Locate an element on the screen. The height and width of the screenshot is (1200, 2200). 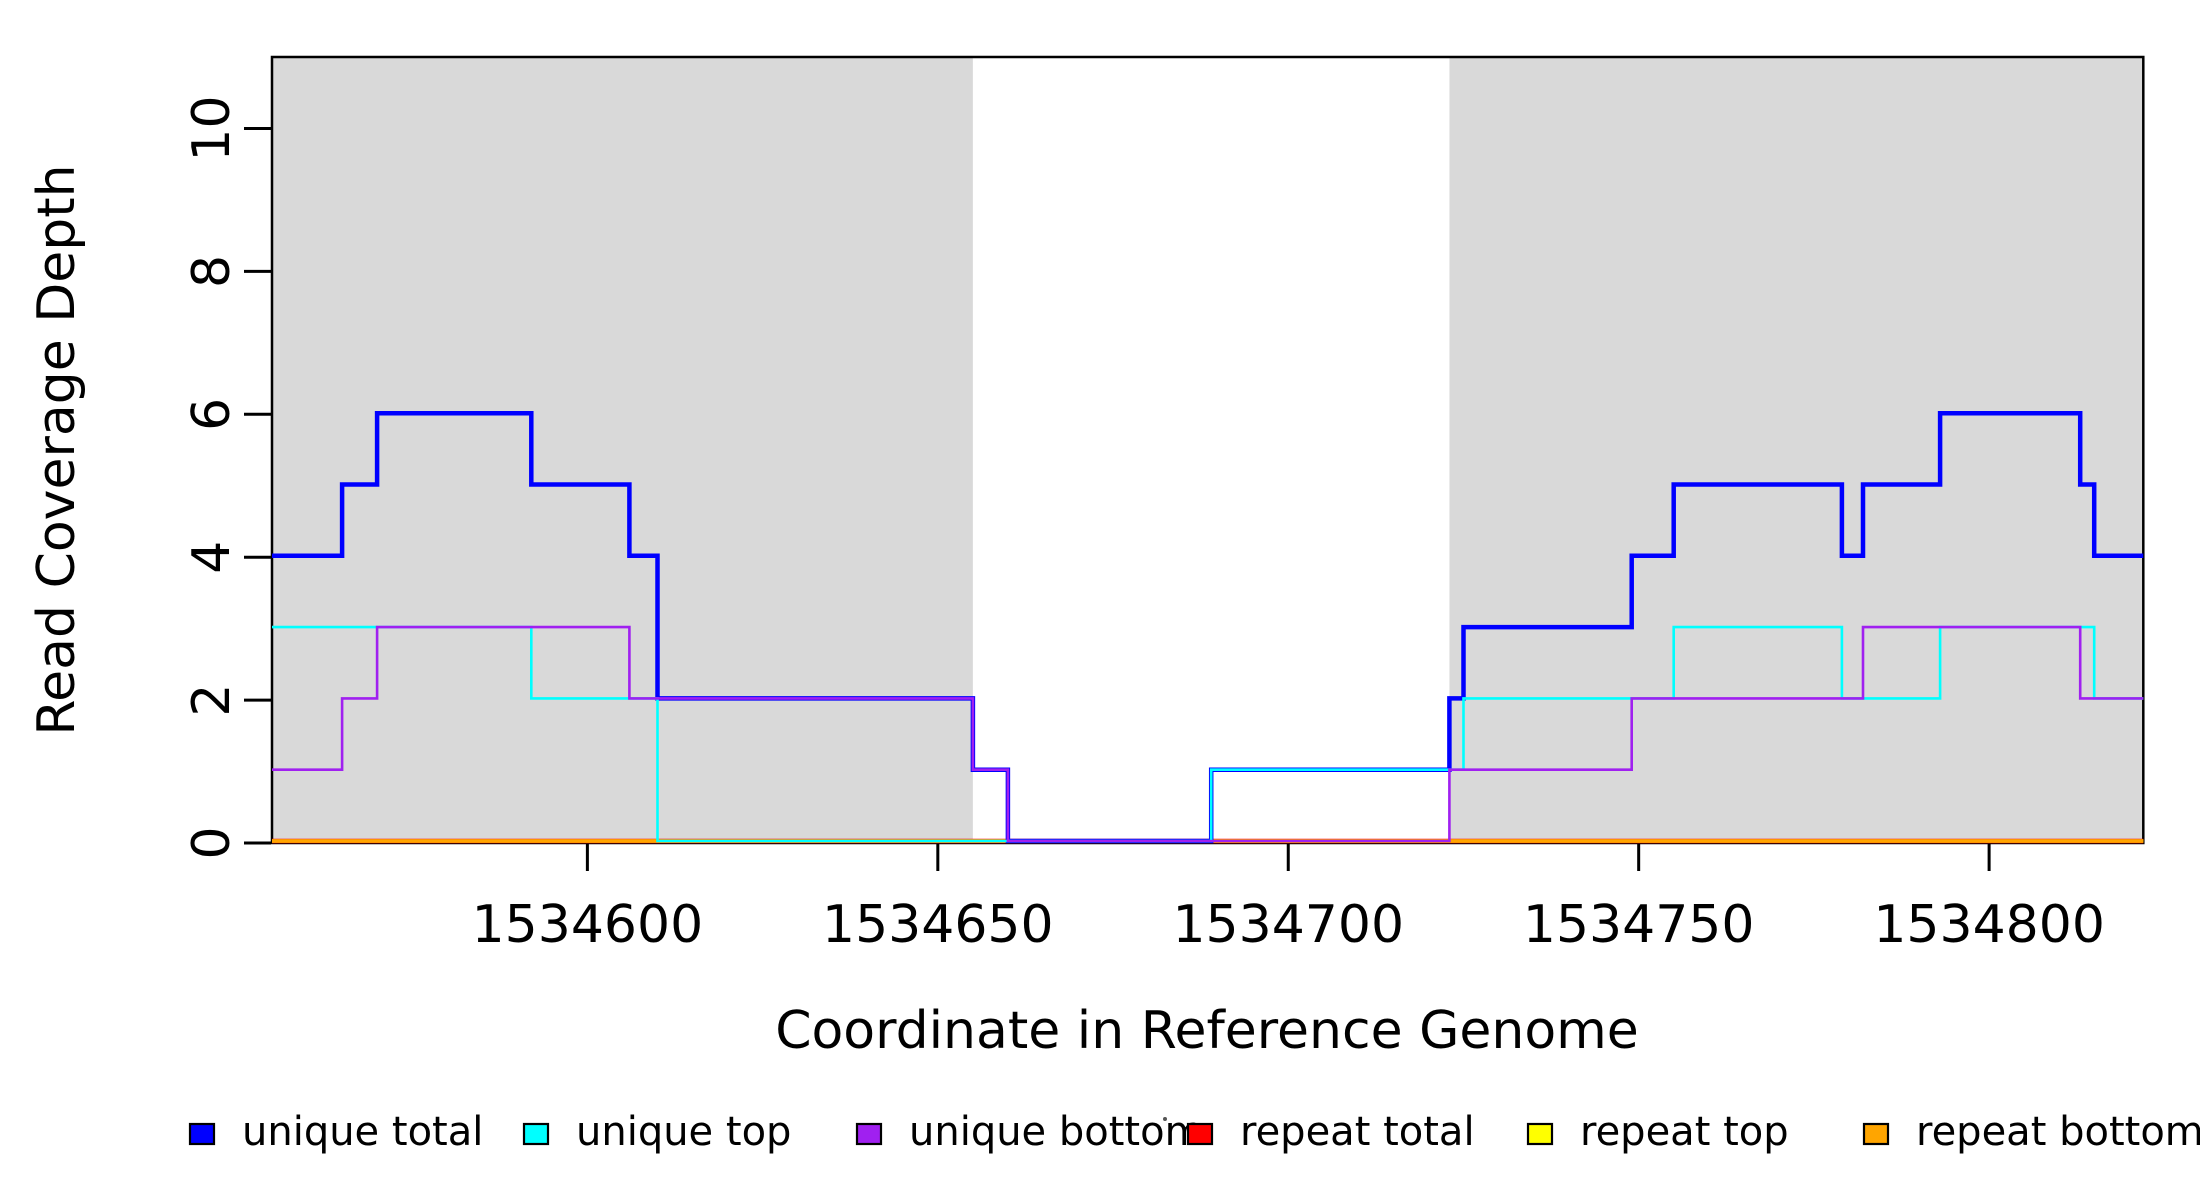
legend-swatch-unique-bottom is located at coordinates (869, 1134).